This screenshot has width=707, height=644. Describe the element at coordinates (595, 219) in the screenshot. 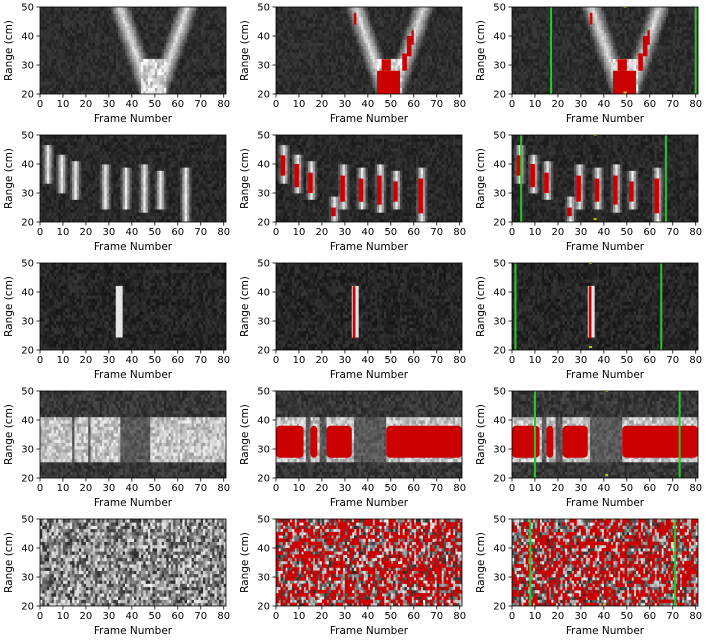

I see `marker-point` at that location.